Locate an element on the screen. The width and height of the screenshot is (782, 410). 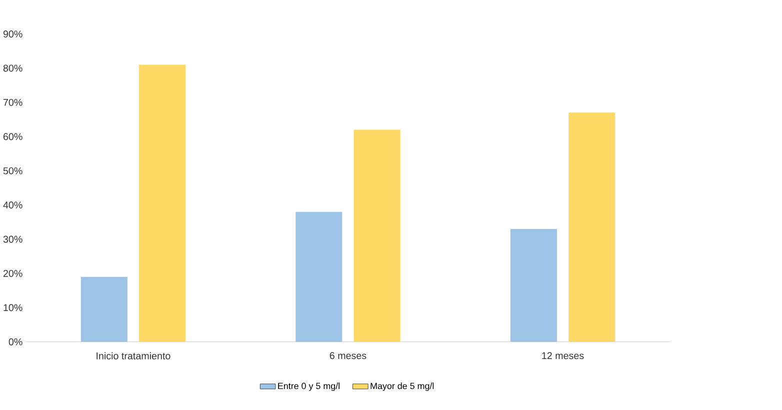
y-tick-label: 40% is located at coordinates (12, 205).